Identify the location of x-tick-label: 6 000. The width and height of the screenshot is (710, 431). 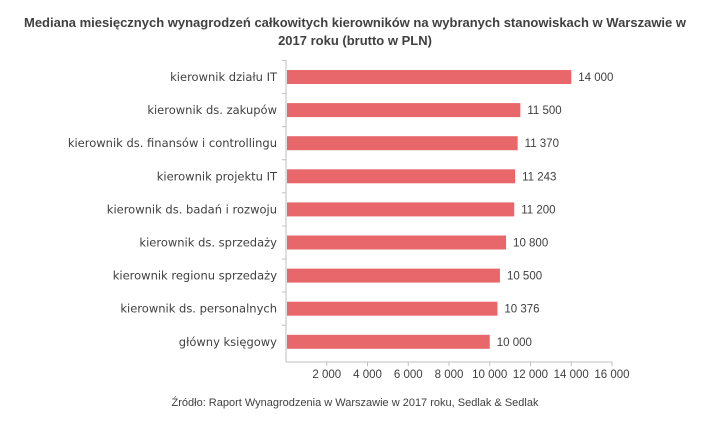
(408, 375).